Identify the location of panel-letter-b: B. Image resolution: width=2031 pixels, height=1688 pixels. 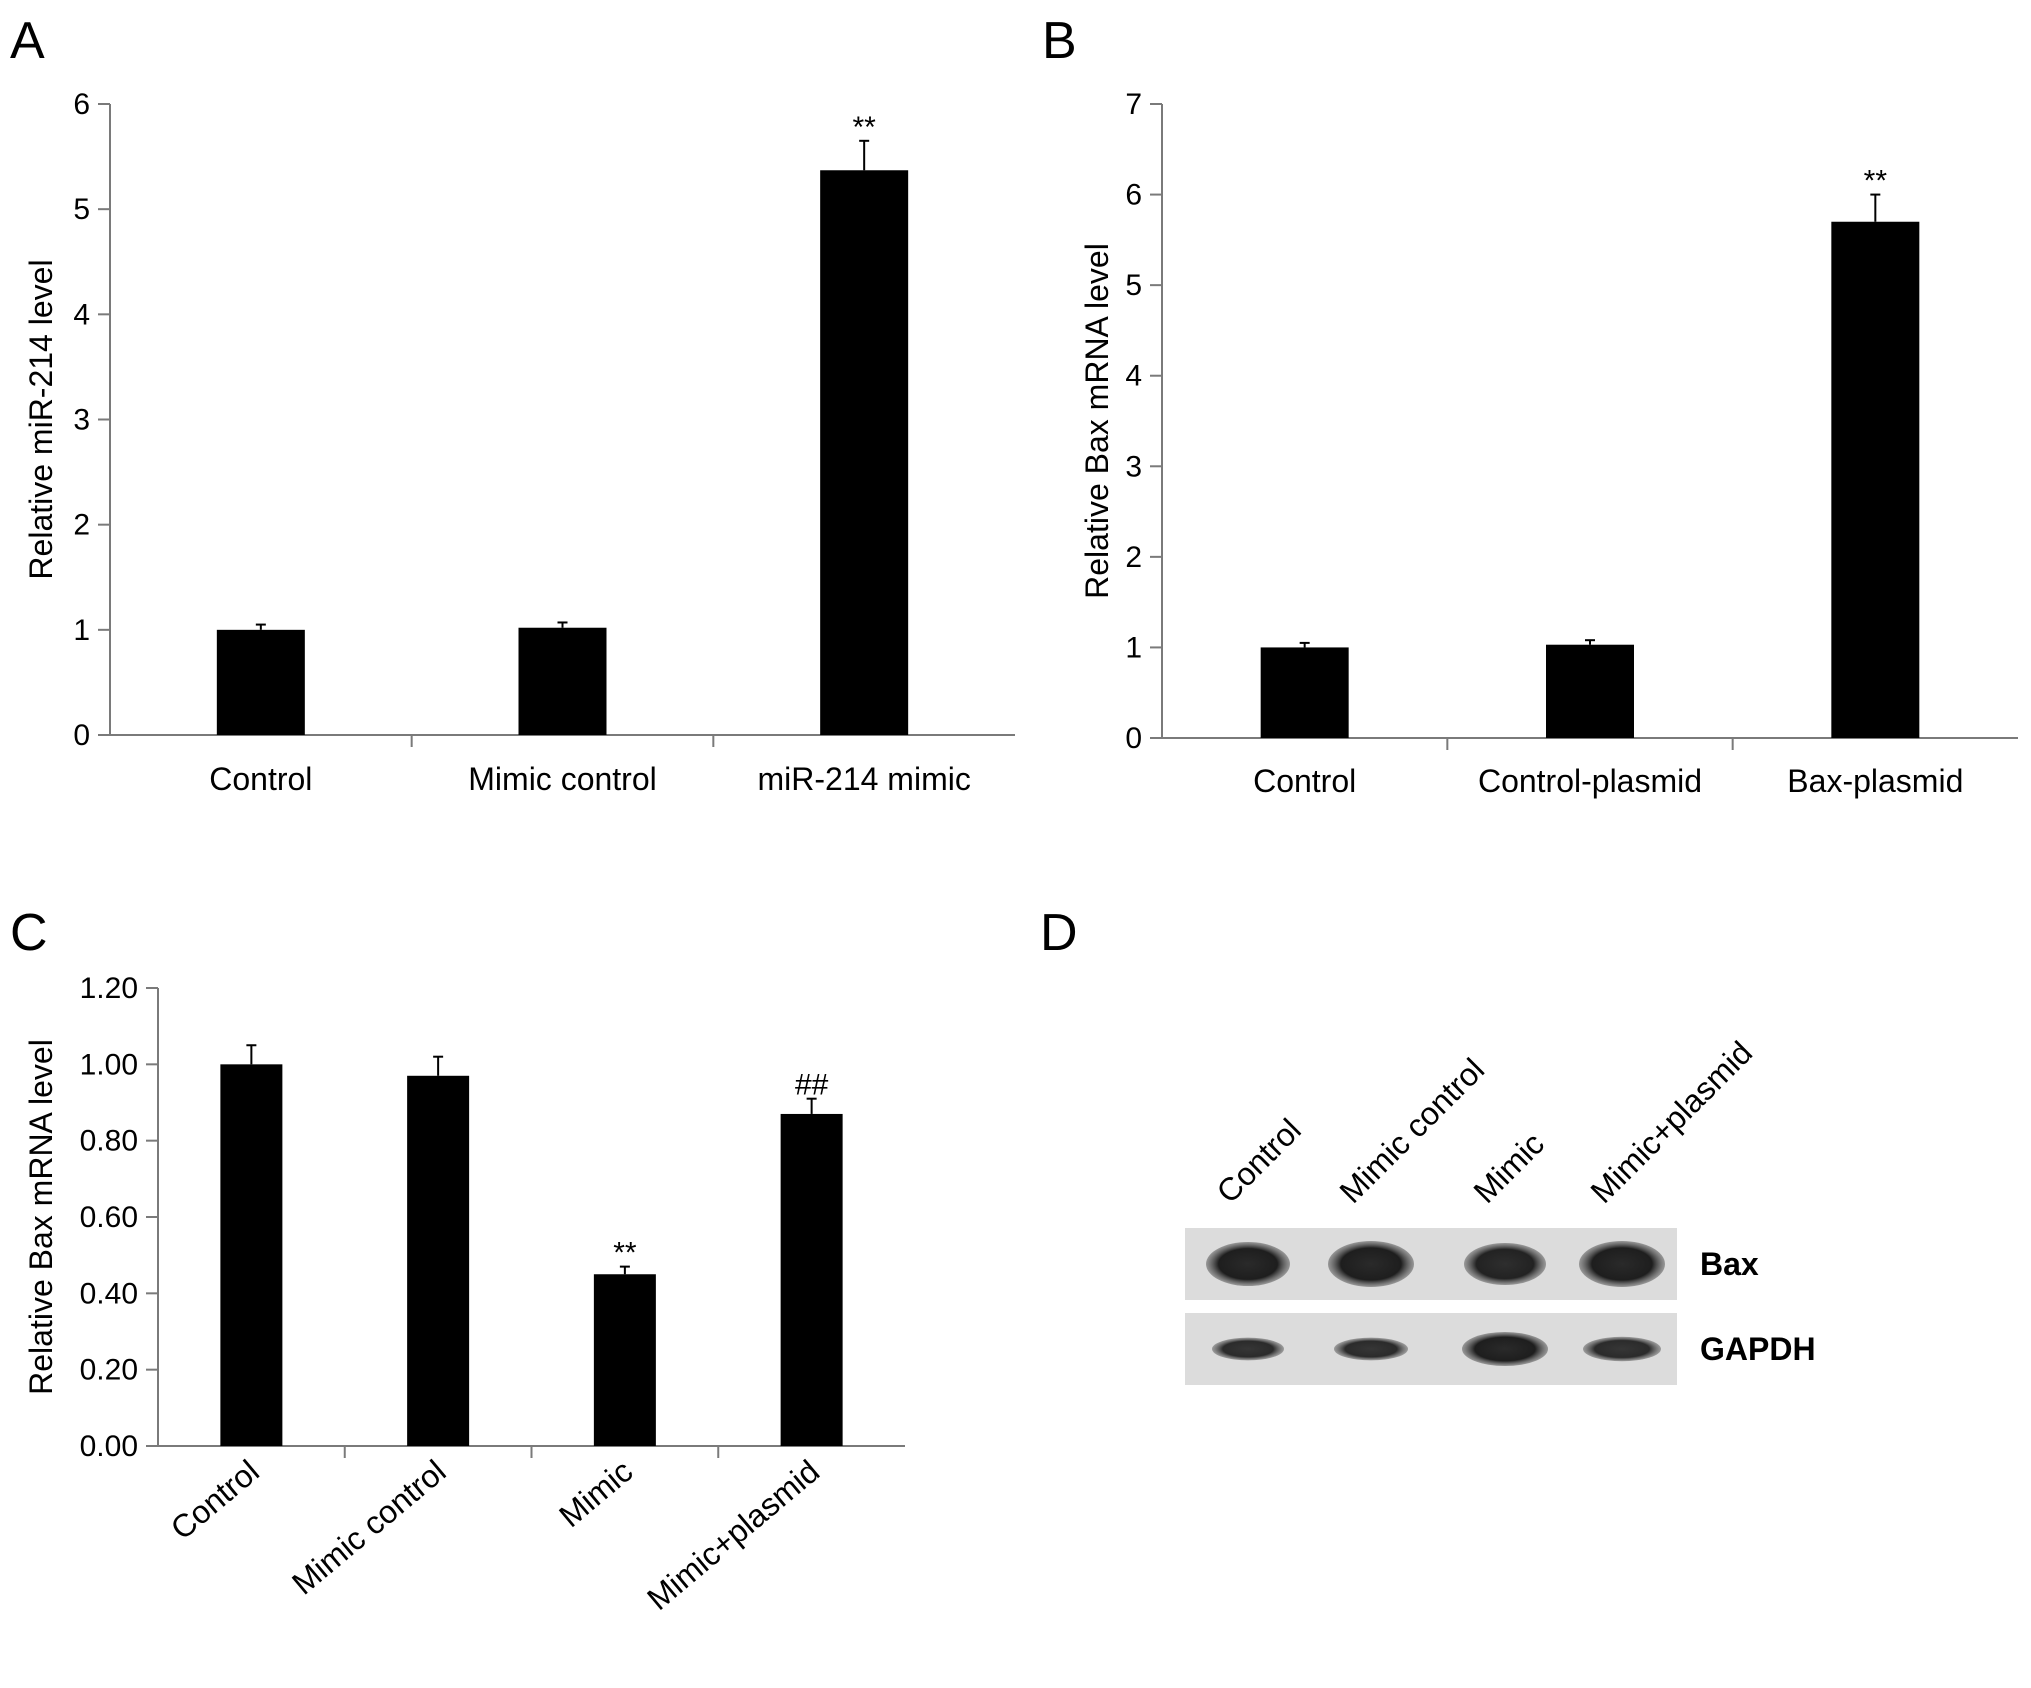
(1059, 41).